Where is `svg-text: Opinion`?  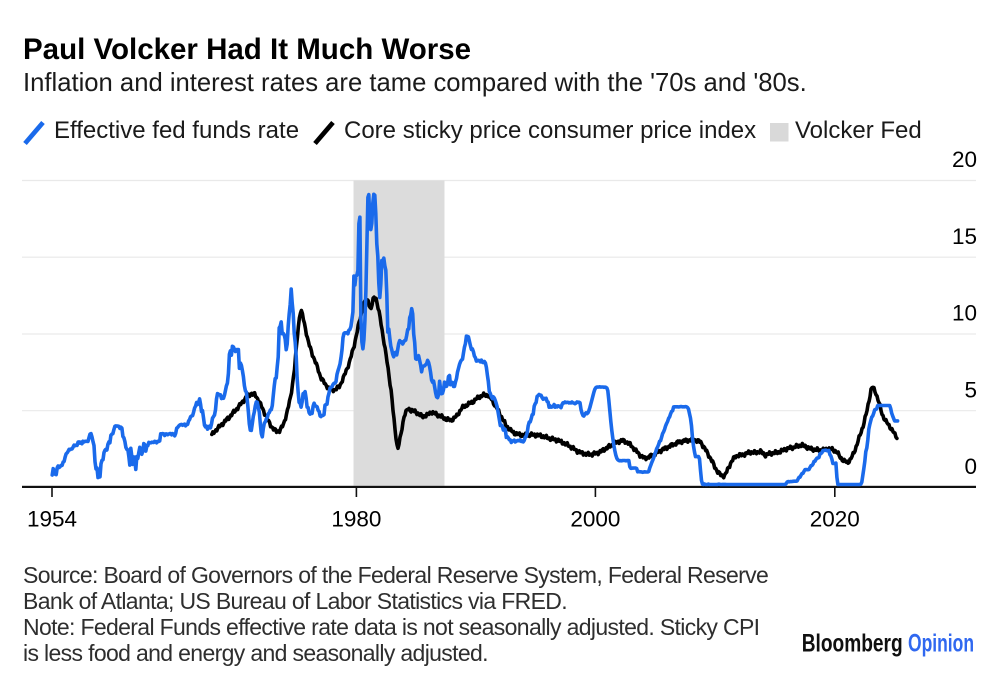 svg-text: Opinion is located at coordinates (941, 644).